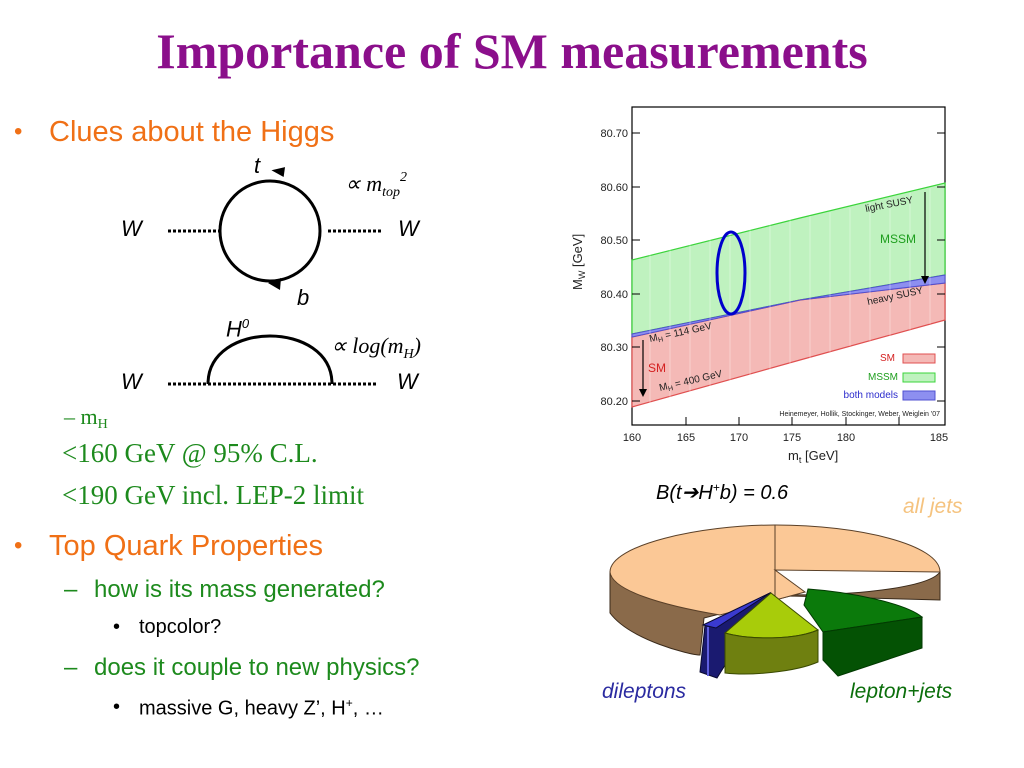 The height and width of the screenshot is (768, 1024). I want to click on legend-swatch-sm, so click(919, 358).